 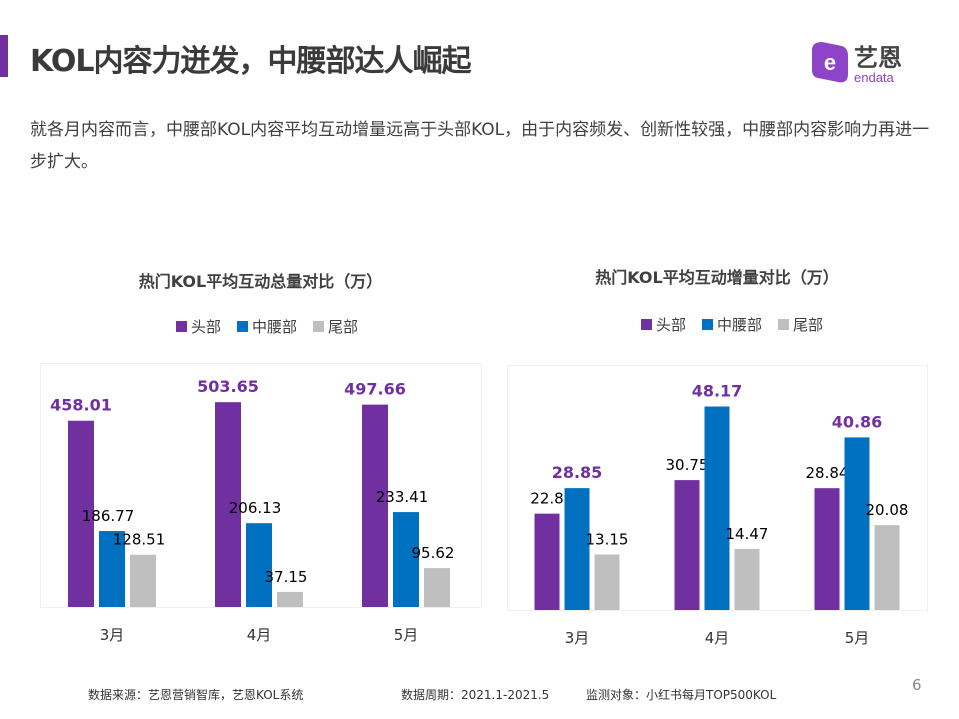 What do you see at coordinates (874, 77) in the screenshot?
I see `svg-text: endata` at bounding box center [874, 77].